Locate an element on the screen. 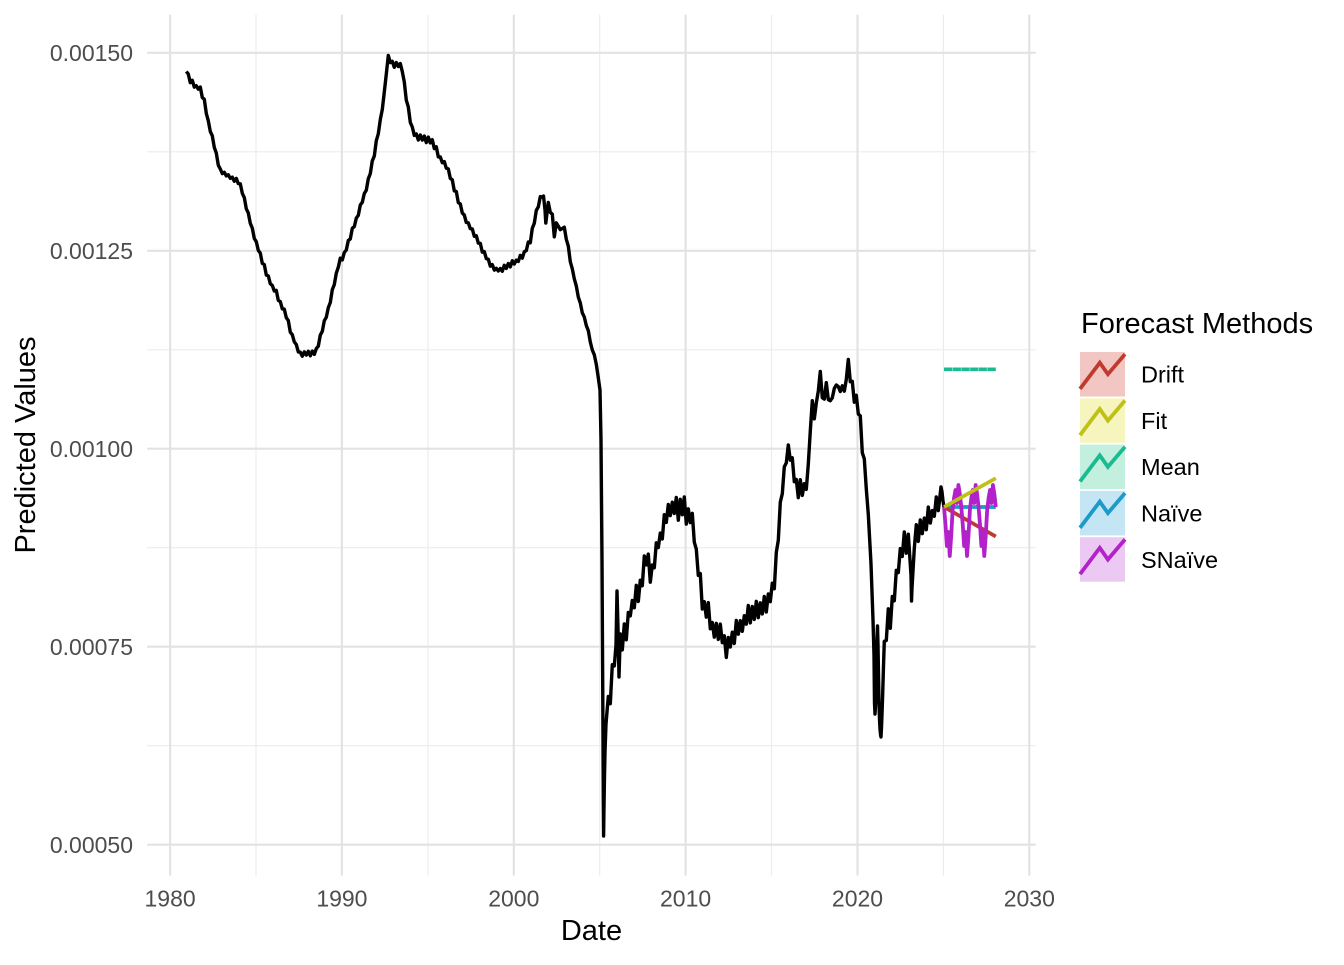 Image resolution: width=1344 pixels, height=965 pixels. svg-text: 2030 is located at coordinates (1029, 899).